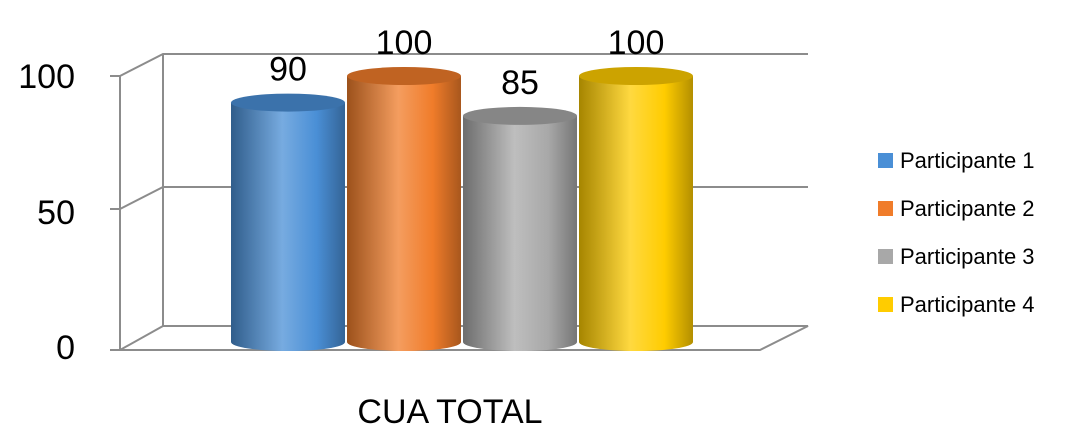 Image resolution: width=1070 pixels, height=434 pixels. Describe the element at coordinates (967, 208) in the screenshot. I see `legend-label: Participante 2` at that location.